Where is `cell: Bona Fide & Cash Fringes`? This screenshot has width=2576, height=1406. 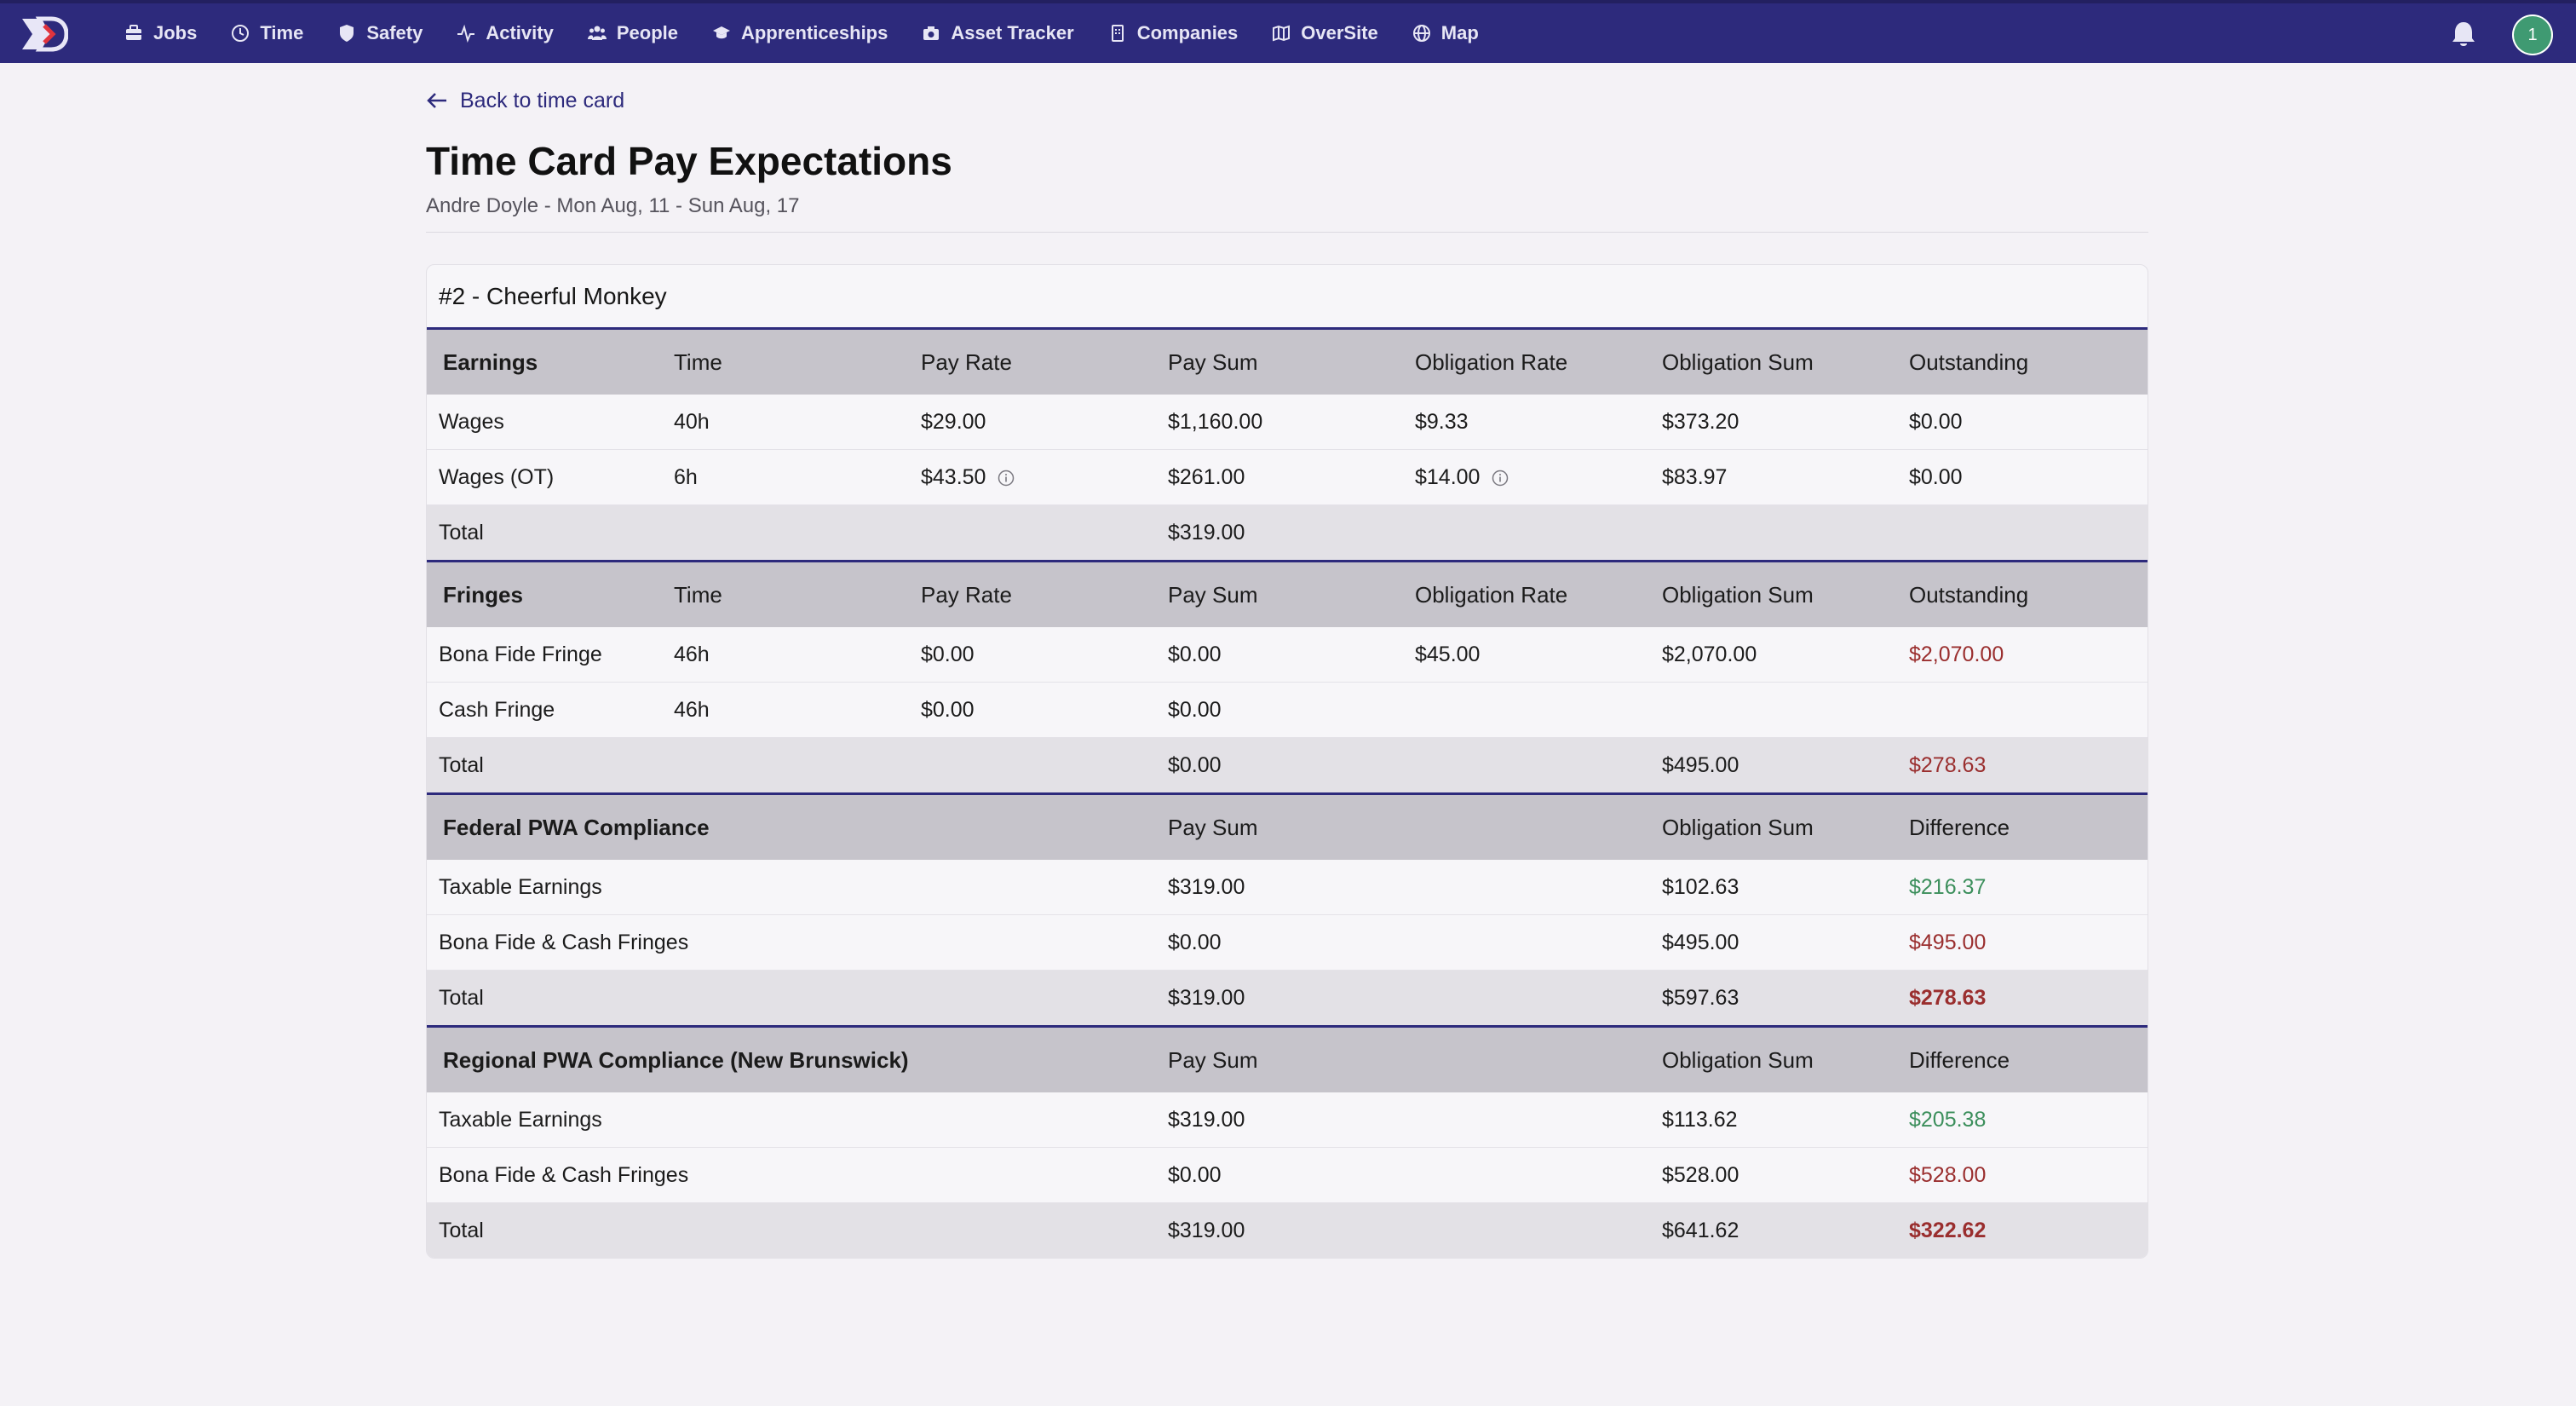 cell: Bona Fide & Cash Fringes is located at coordinates (792, 942).